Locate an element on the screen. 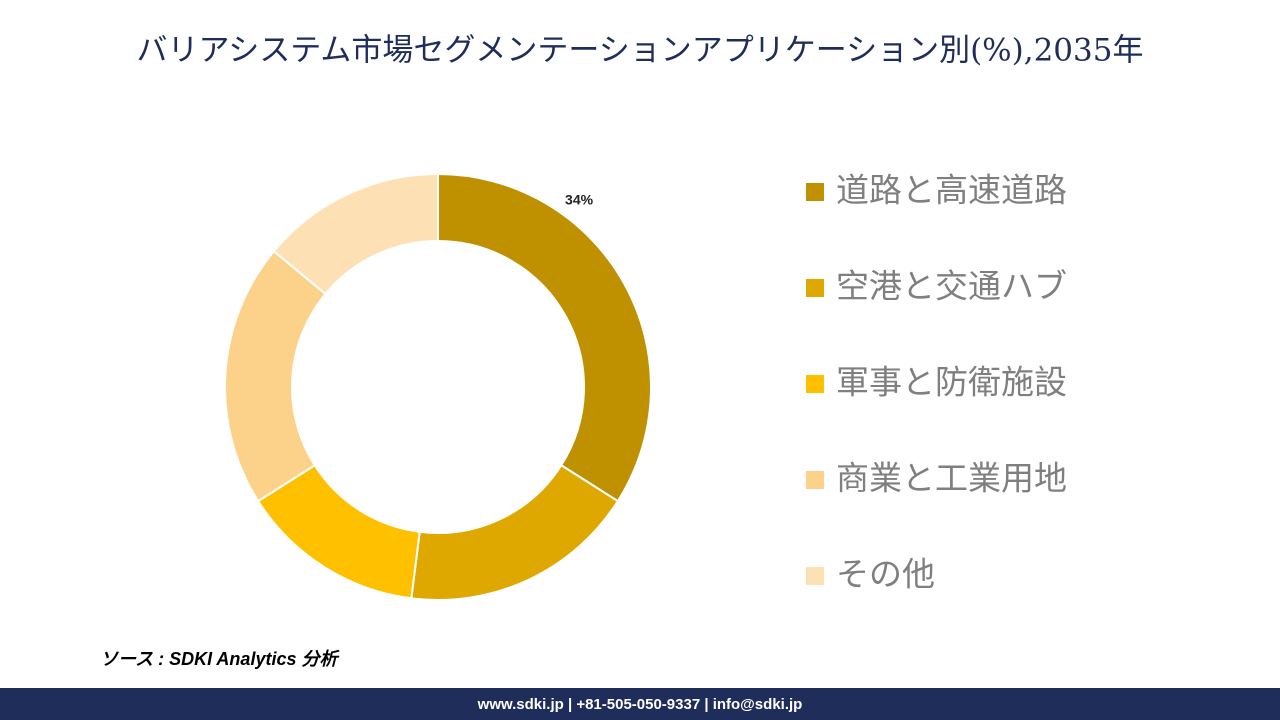  legend-label: その他 is located at coordinates (885, 574).